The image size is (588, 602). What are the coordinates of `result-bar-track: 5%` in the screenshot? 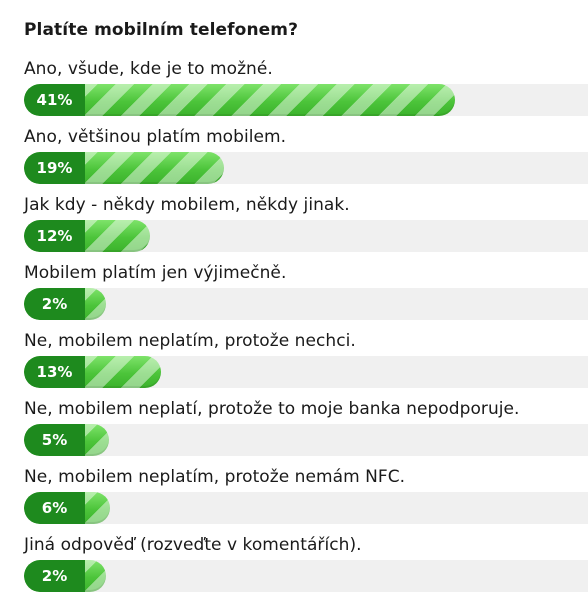 It's located at (306, 440).